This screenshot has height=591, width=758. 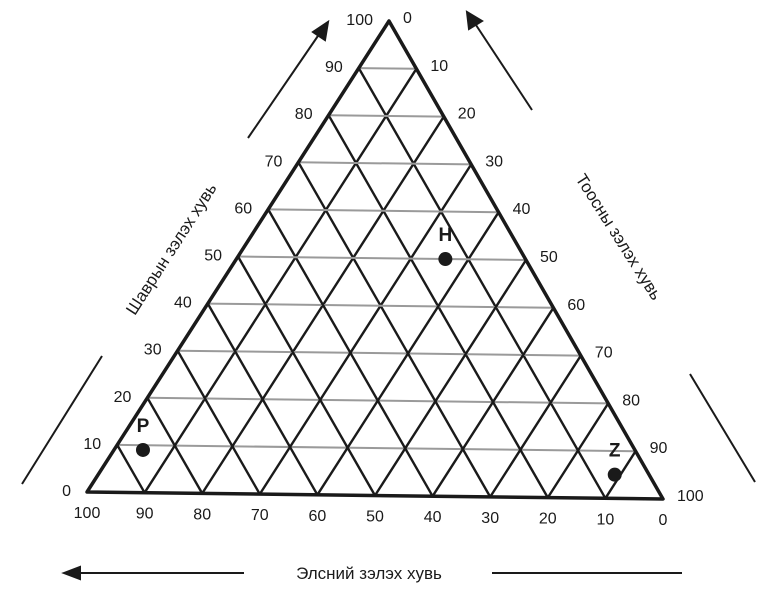 I want to click on bottom-tick-label: 100, so click(x=87, y=513).